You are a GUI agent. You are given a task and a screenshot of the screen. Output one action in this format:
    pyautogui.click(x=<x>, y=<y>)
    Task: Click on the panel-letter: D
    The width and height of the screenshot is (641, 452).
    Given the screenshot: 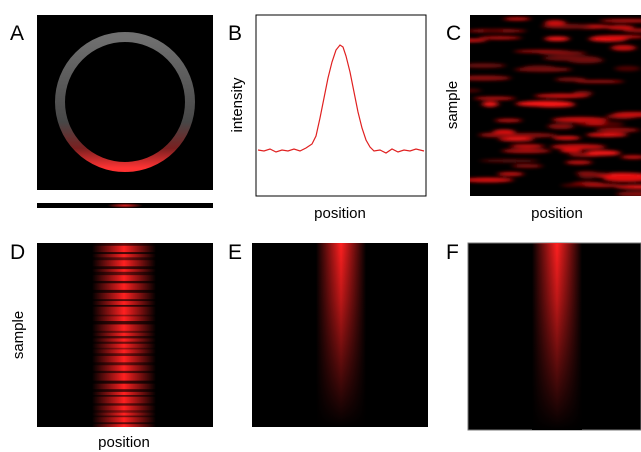 What is the action you would take?
    pyautogui.click(x=17, y=252)
    